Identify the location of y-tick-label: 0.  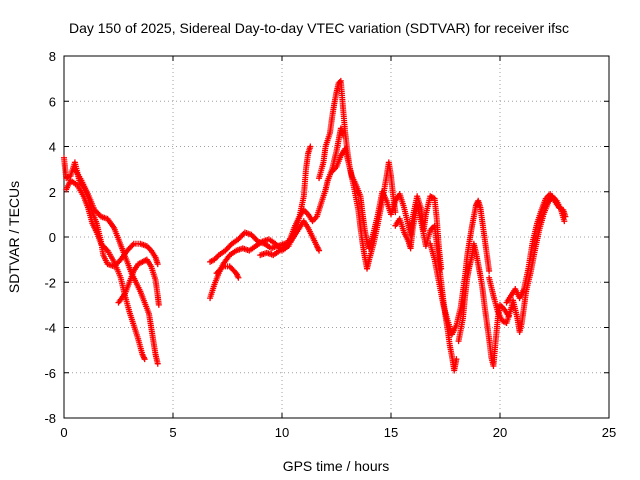
(52, 237).